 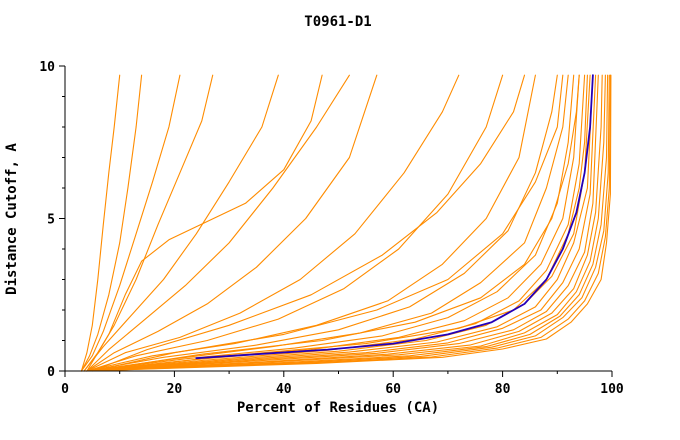 What do you see at coordinates (51, 372) in the screenshot?
I see `y-tick-label: 0` at bounding box center [51, 372].